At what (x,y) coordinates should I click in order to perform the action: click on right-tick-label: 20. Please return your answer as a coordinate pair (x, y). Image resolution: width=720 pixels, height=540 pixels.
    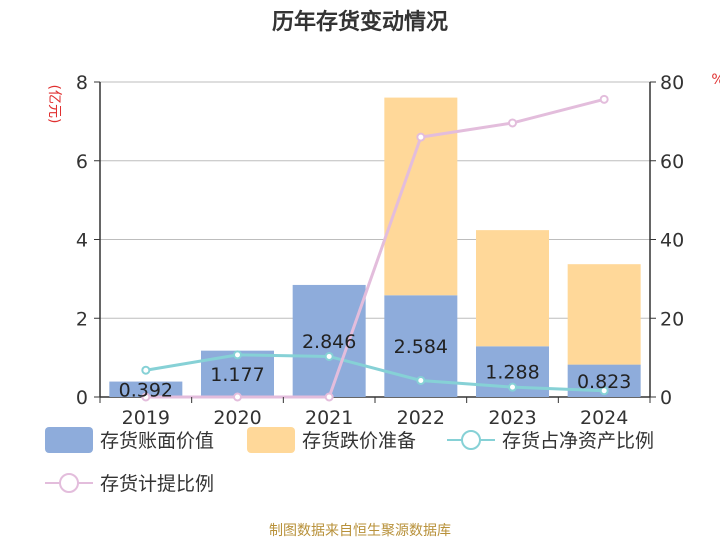
    Looking at the image, I should click on (672, 319).